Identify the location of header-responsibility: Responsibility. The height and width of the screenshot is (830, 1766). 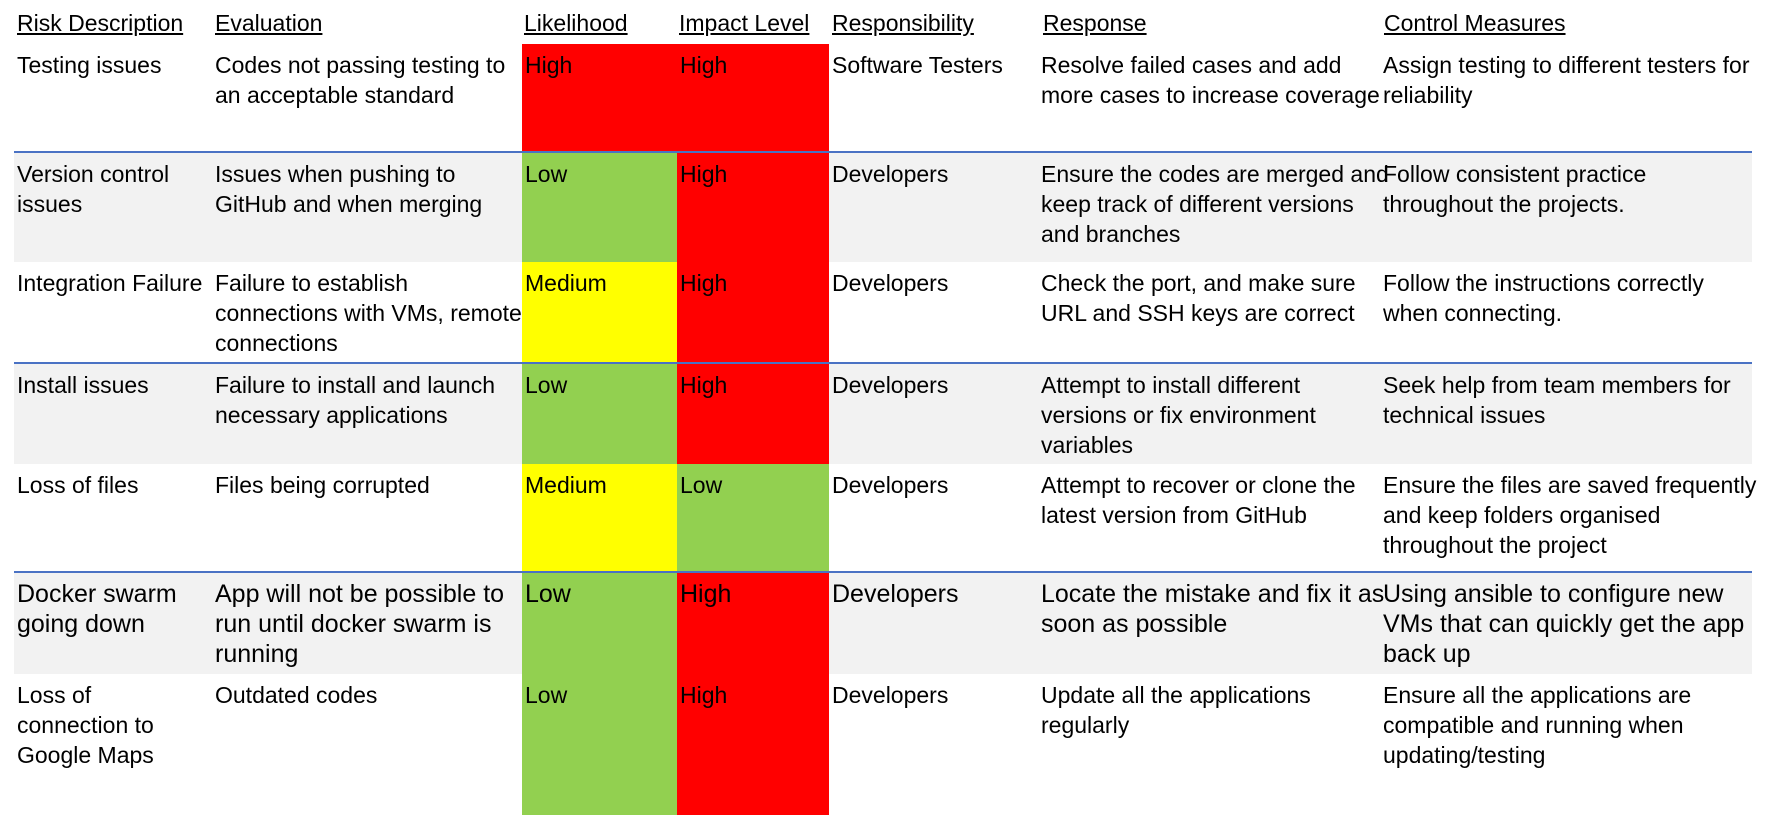
(903, 23).